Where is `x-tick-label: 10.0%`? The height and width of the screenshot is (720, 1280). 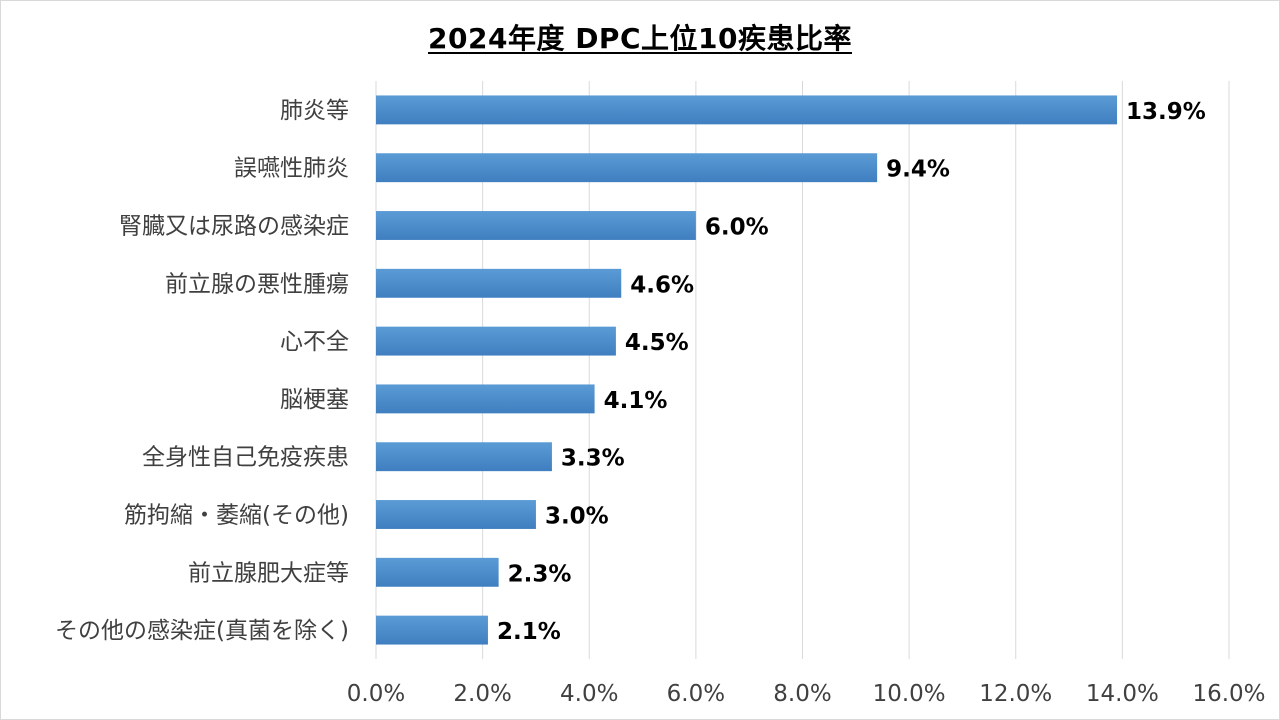
x-tick-label: 10.0% is located at coordinates (909, 694).